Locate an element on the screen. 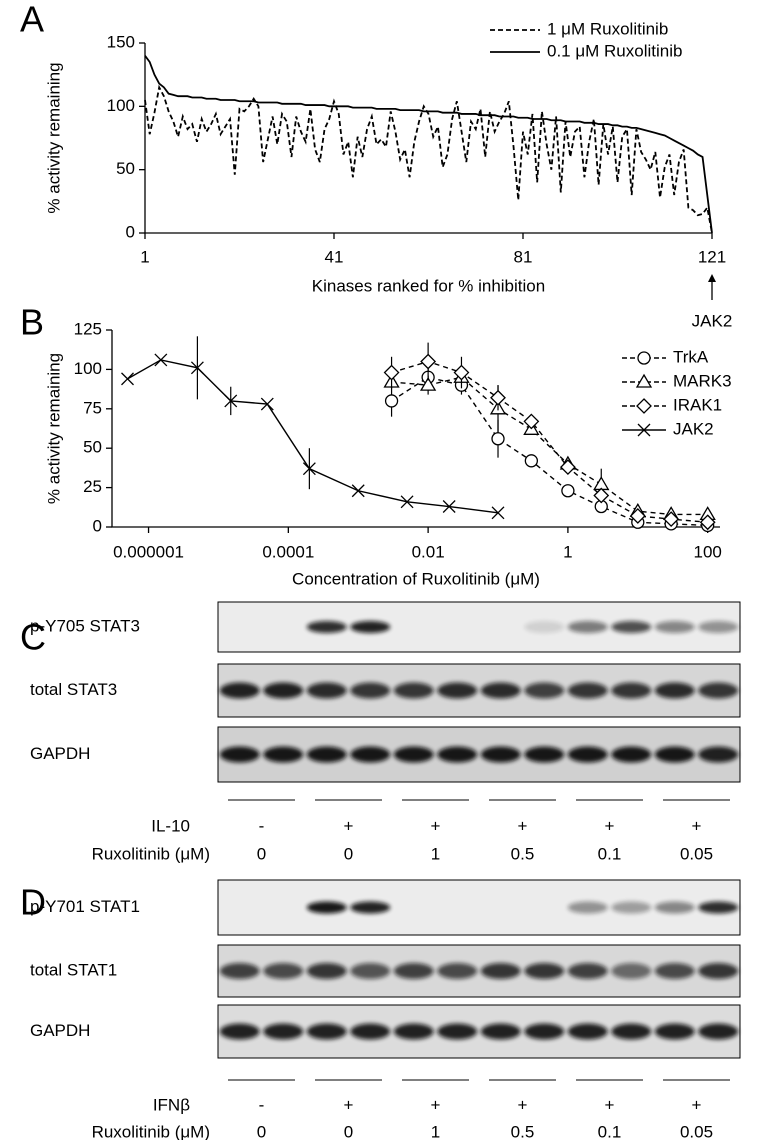 The height and width of the screenshot is (1140, 780). x-tick-label: 1 is located at coordinates (567, 551).